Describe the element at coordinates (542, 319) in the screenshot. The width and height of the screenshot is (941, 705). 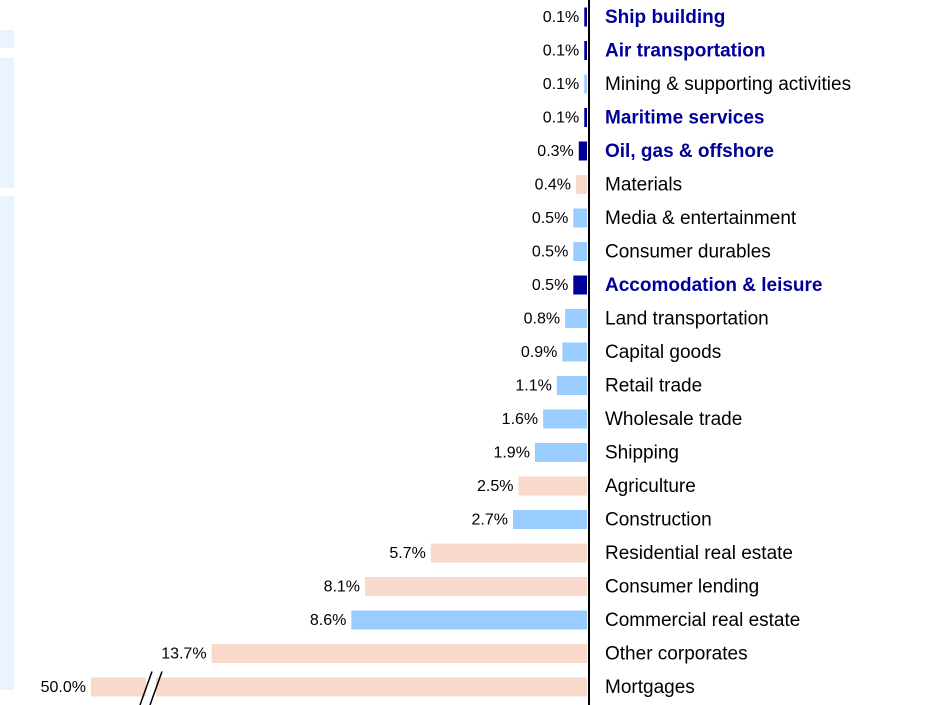
I see `value-label: 0.8%` at that location.